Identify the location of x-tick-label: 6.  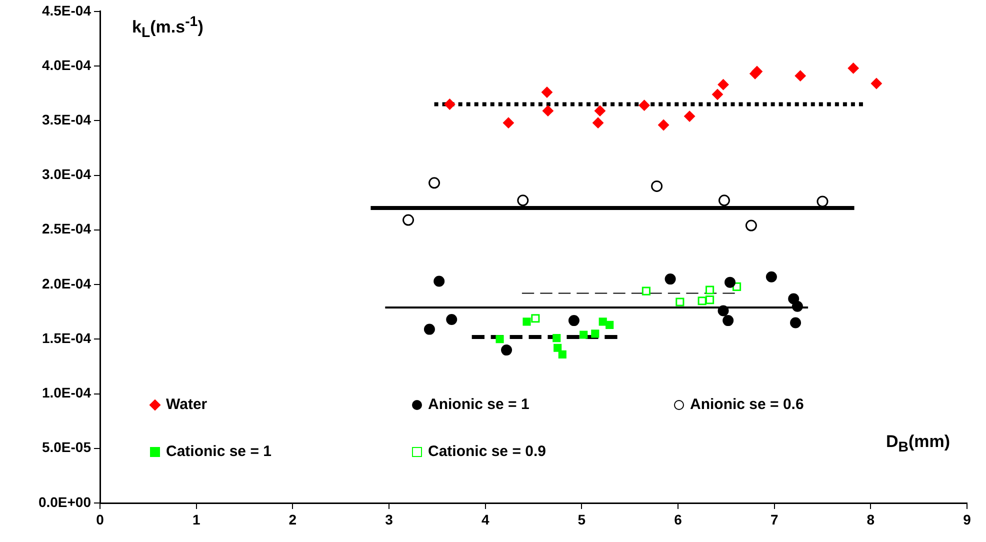
(678, 519).